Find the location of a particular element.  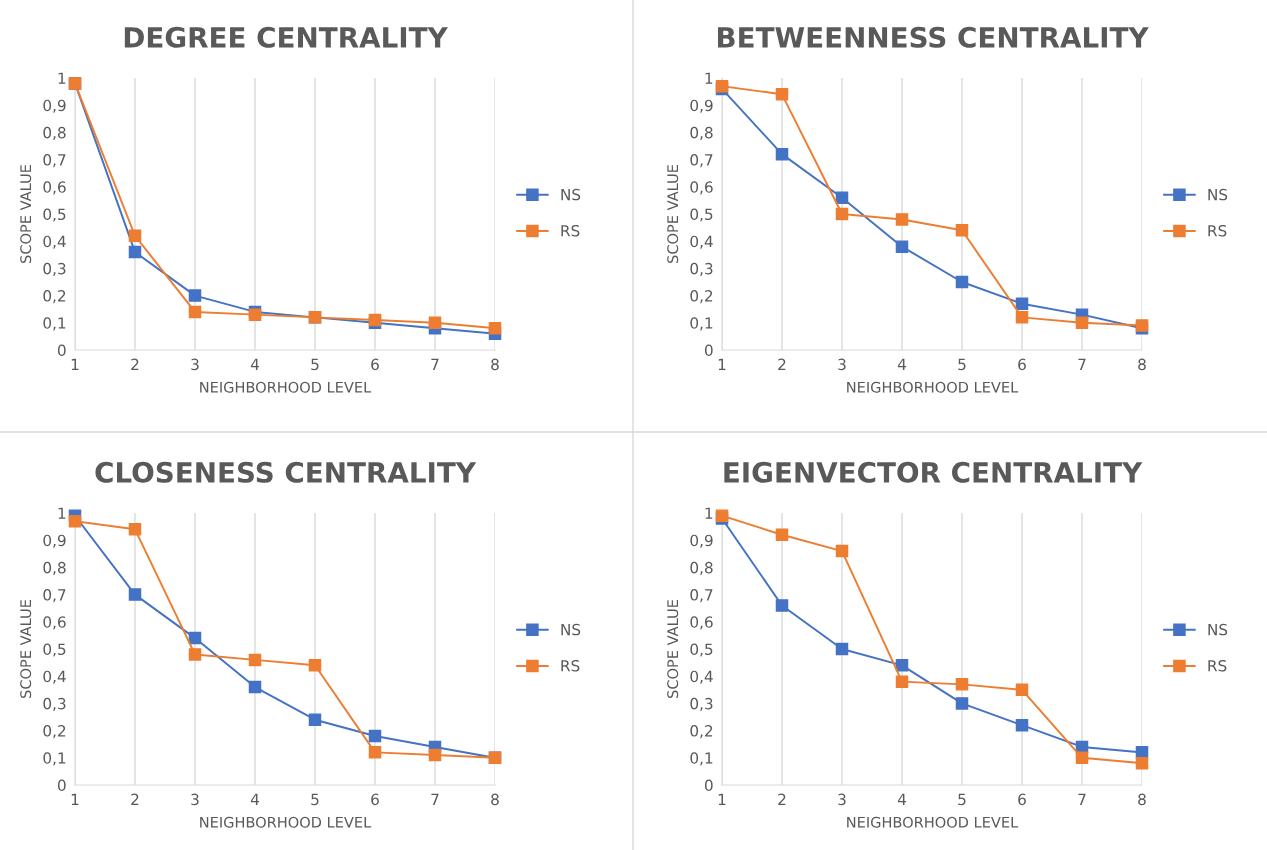

chart-title: DEGREE CENTRALITY is located at coordinates (286, 37).